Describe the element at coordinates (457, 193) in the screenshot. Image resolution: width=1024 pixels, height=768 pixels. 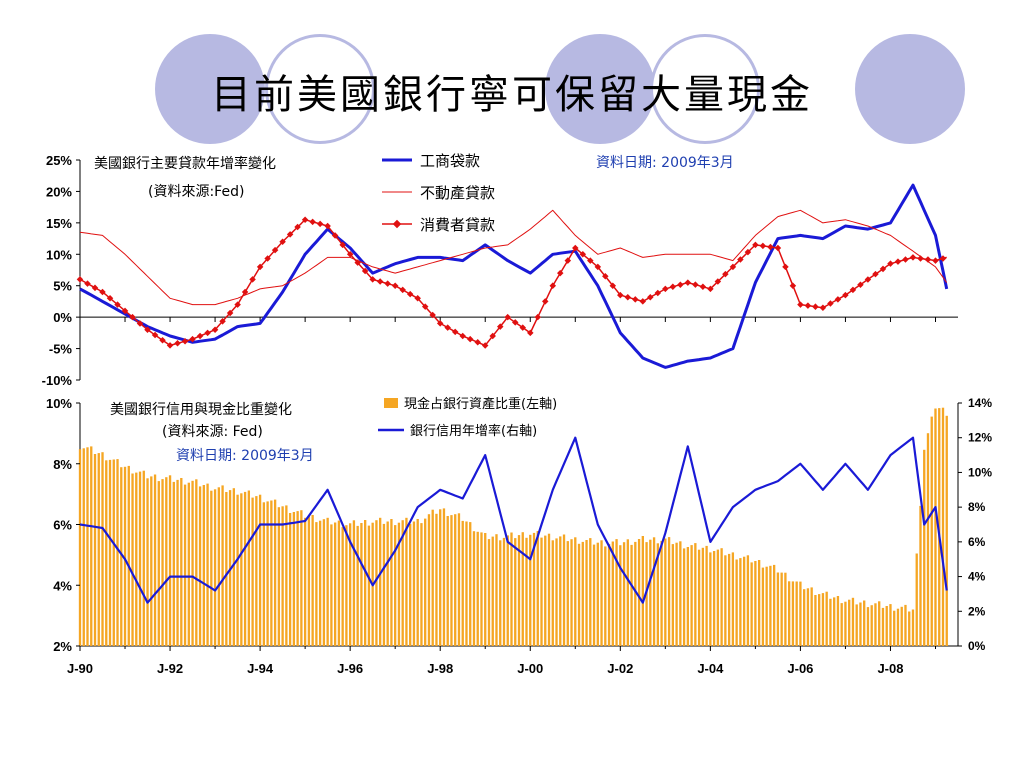
I see `legend-label-real-estate: 不動產貸款` at that location.